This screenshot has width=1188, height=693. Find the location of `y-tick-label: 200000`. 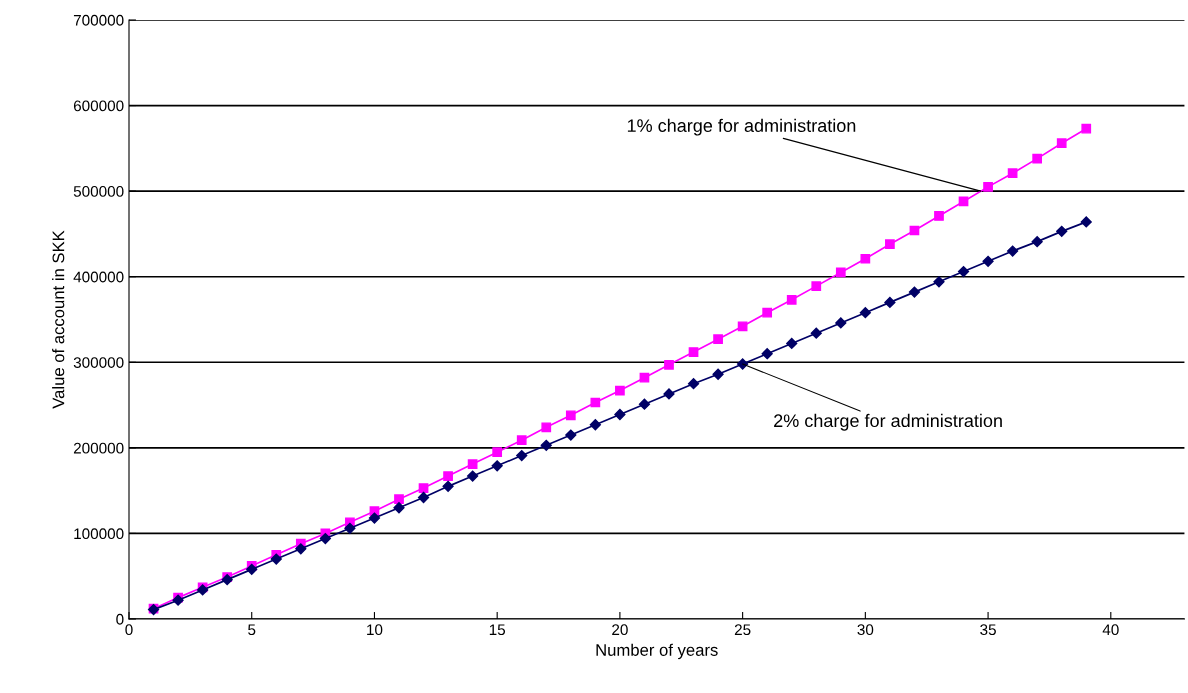

y-tick-label: 200000 is located at coordinates (98, 448).